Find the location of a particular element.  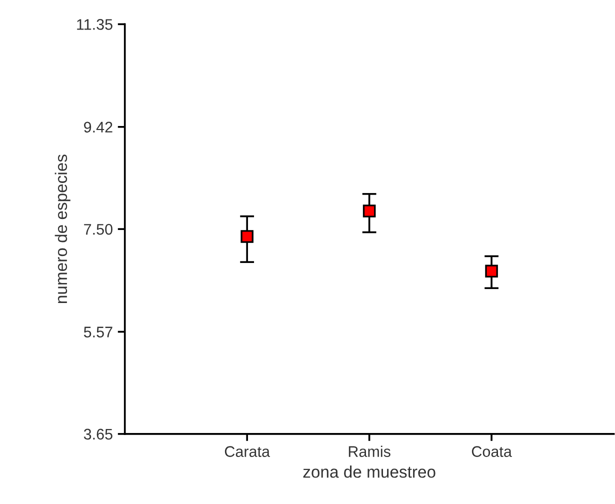

y-tick-label: 9.42 is located at coordinates (98, 127).